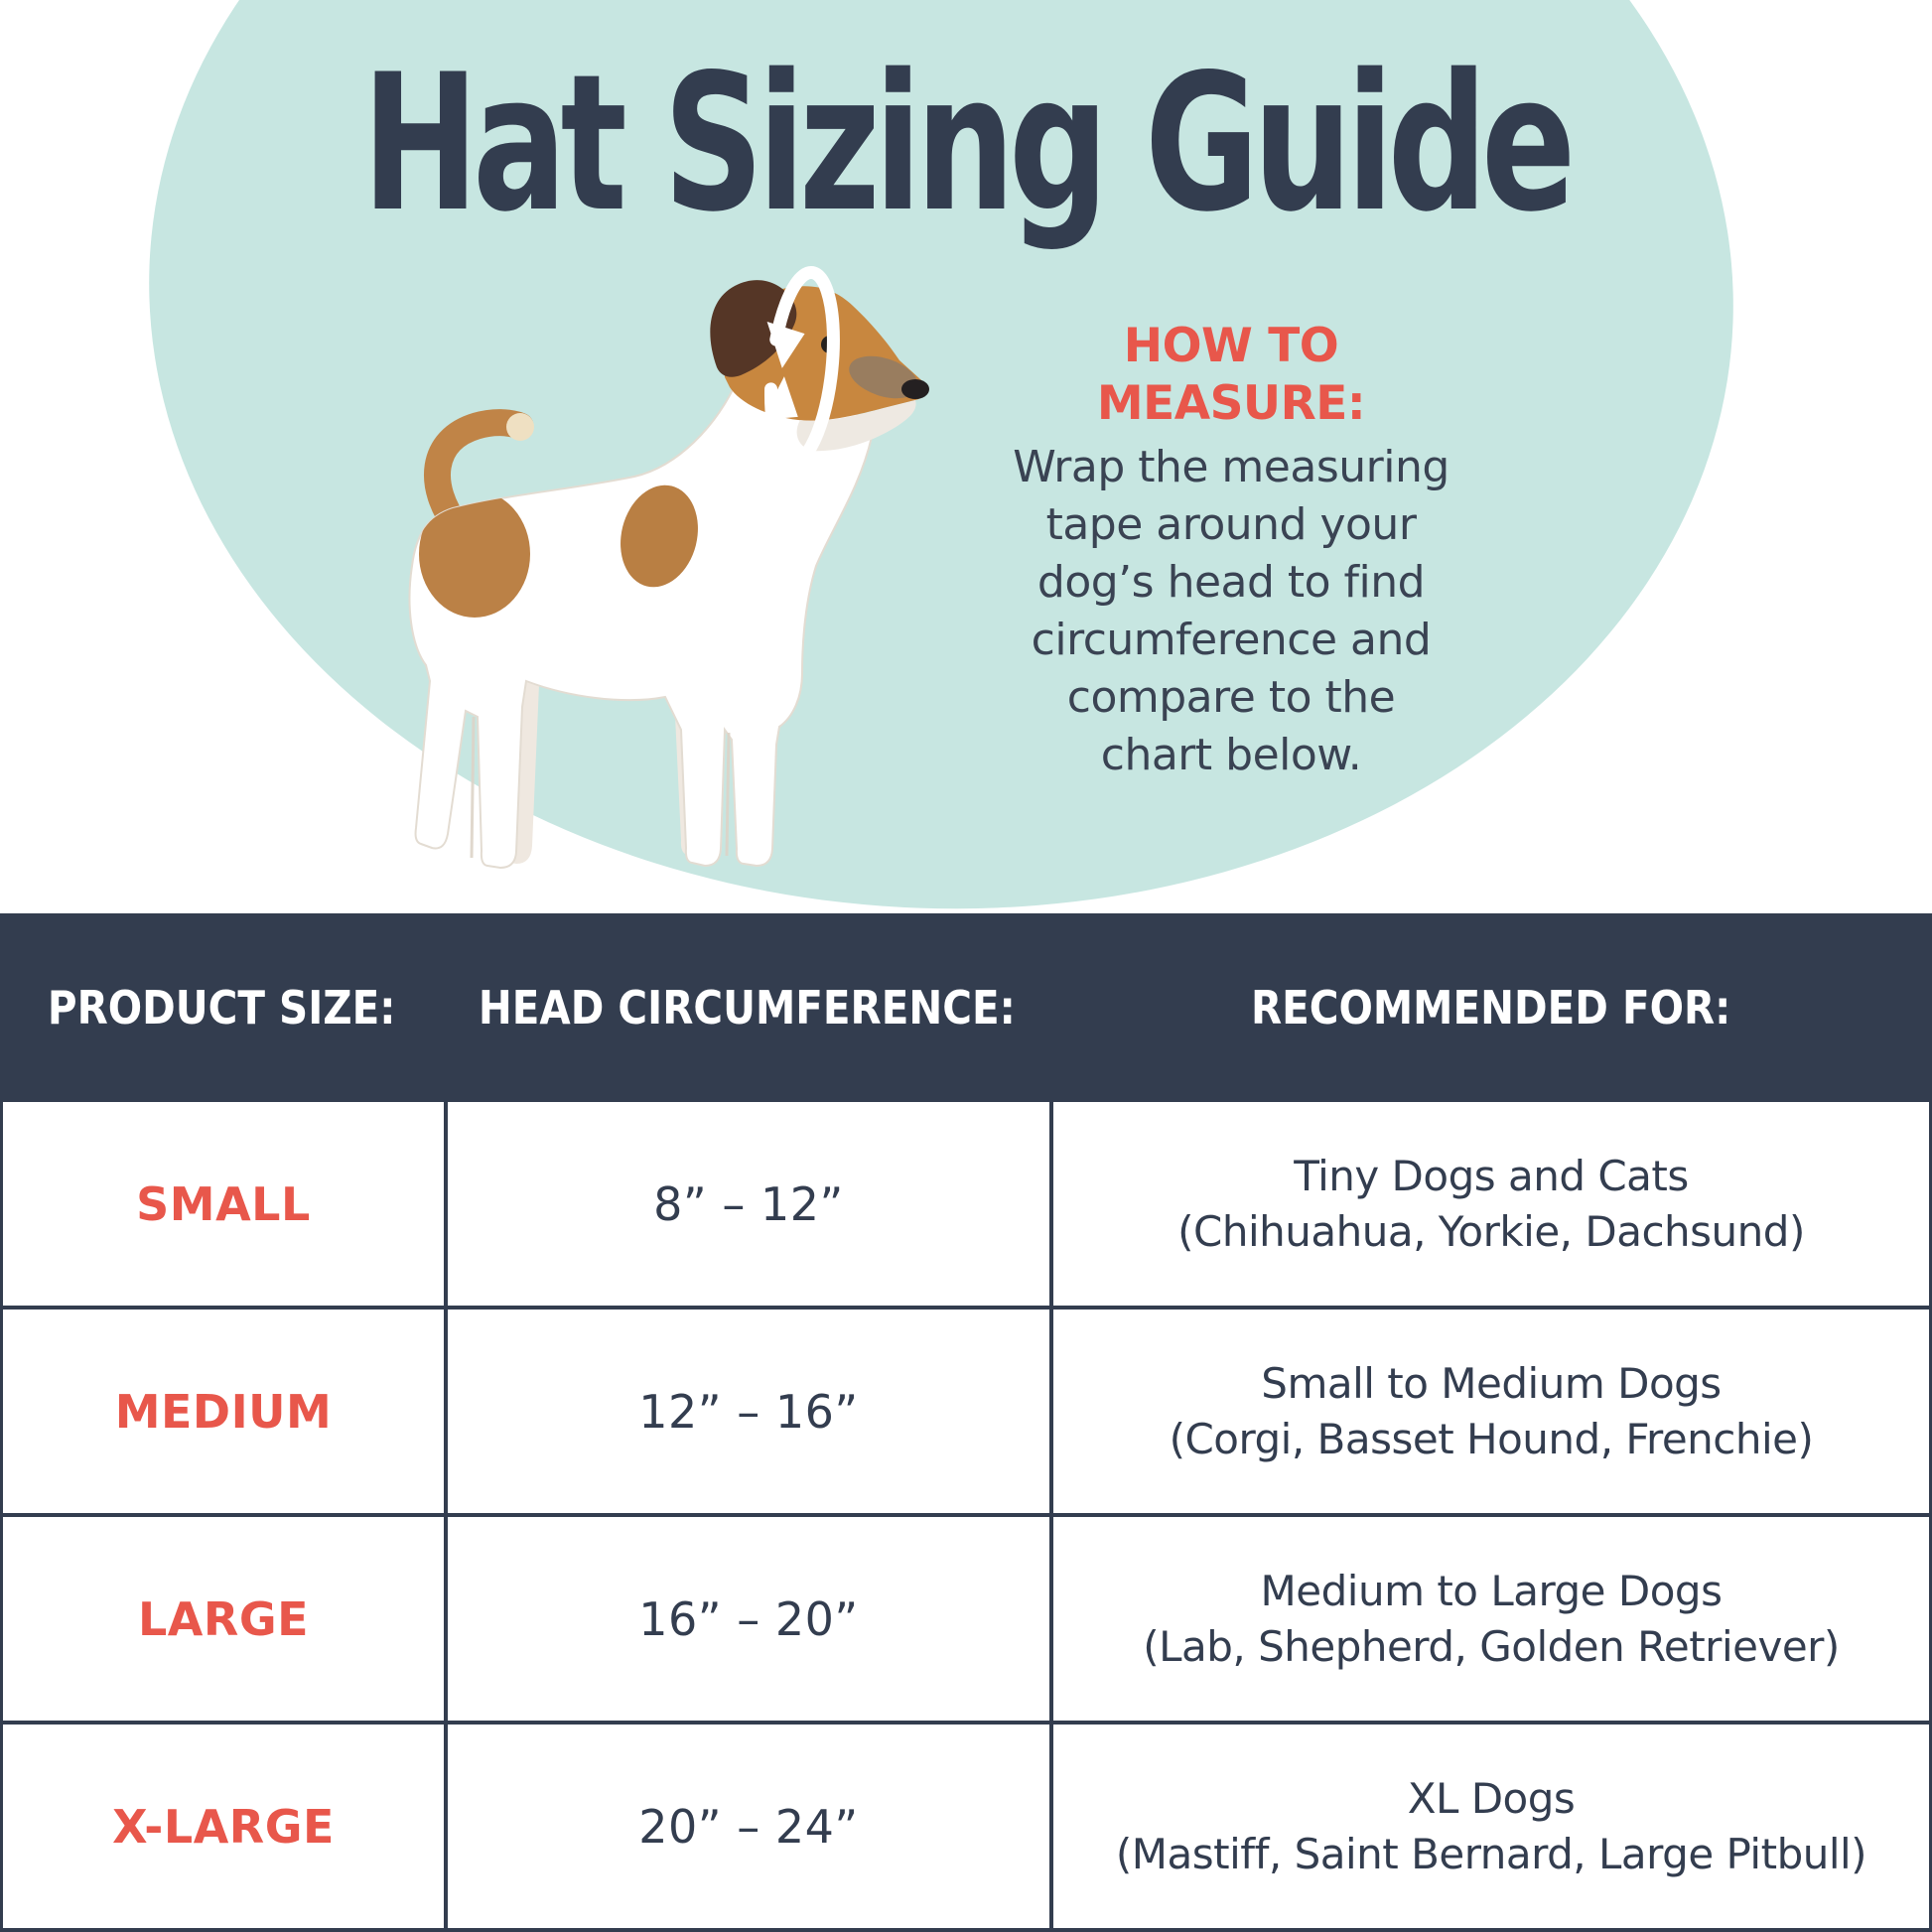 The width and height of the screenshot is (1932, 1932). I want to click on circumference-cell: 20” – 24”, so click(747, 1827).